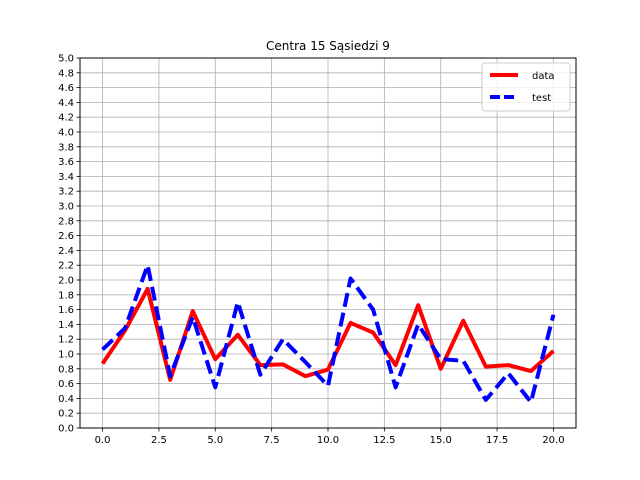  I want to click on y-tick-label: 3.2, so click(66, 192).